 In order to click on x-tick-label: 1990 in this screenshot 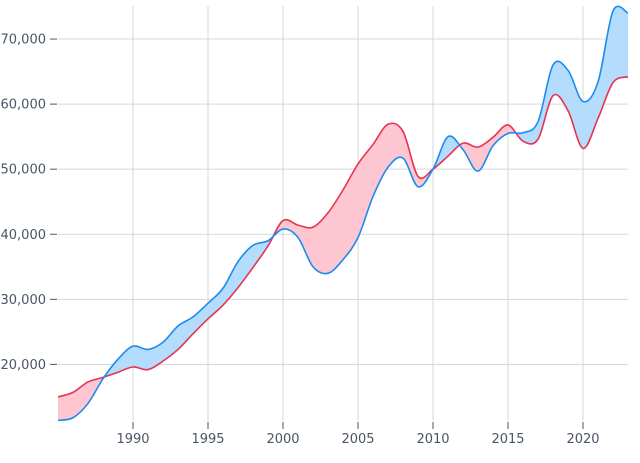, I will do `click(132, 439)`.